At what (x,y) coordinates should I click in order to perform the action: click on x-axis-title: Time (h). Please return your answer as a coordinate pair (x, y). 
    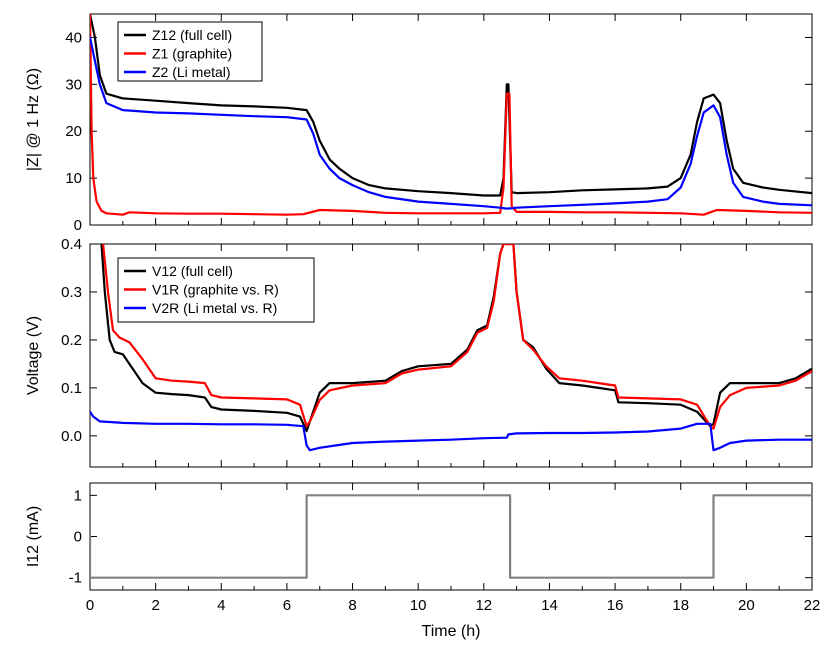
    Looking at the image, I should click on (451, 631).